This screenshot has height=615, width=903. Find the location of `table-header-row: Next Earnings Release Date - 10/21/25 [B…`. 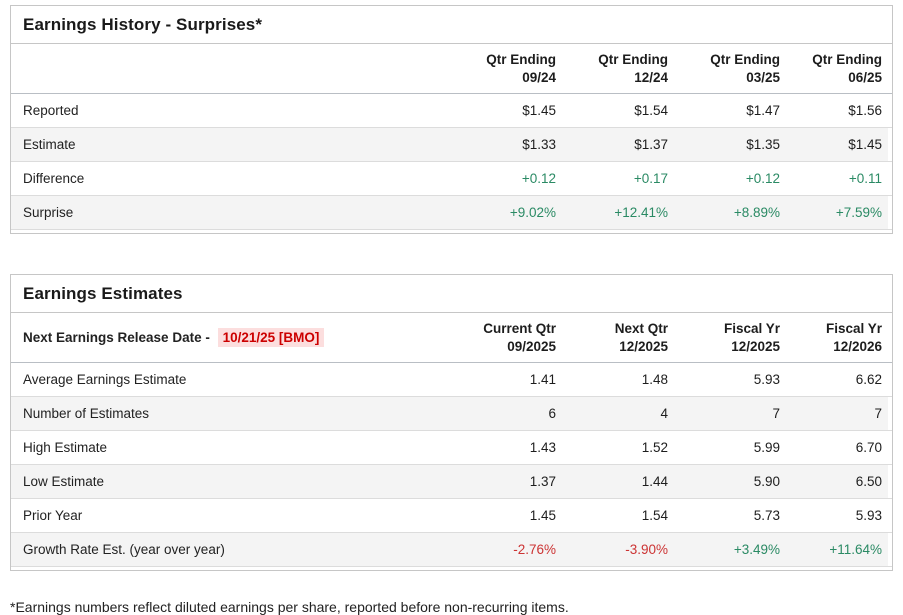

table-header-row: Next Earnings Release Date - 10/21/25 [B… is located at coordinates (451, 338).